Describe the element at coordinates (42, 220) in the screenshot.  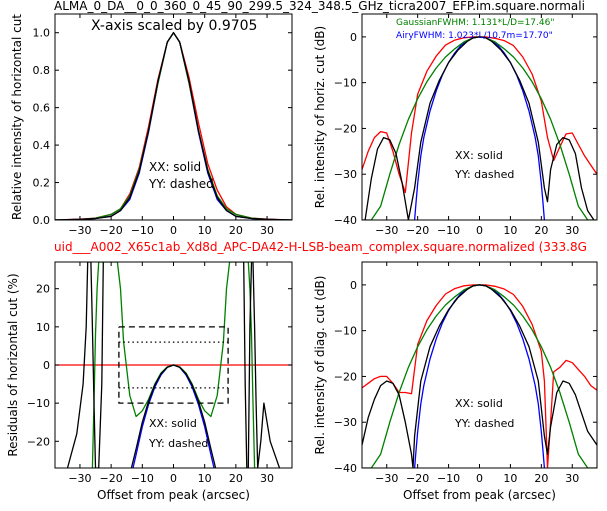
I see `y-tick-label: 0.0` at that location.